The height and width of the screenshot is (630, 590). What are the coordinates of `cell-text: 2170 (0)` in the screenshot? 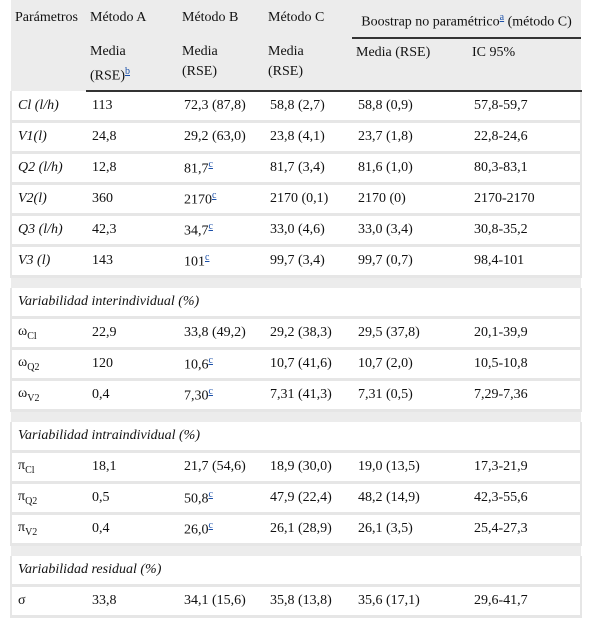 It's located at (382, 199).